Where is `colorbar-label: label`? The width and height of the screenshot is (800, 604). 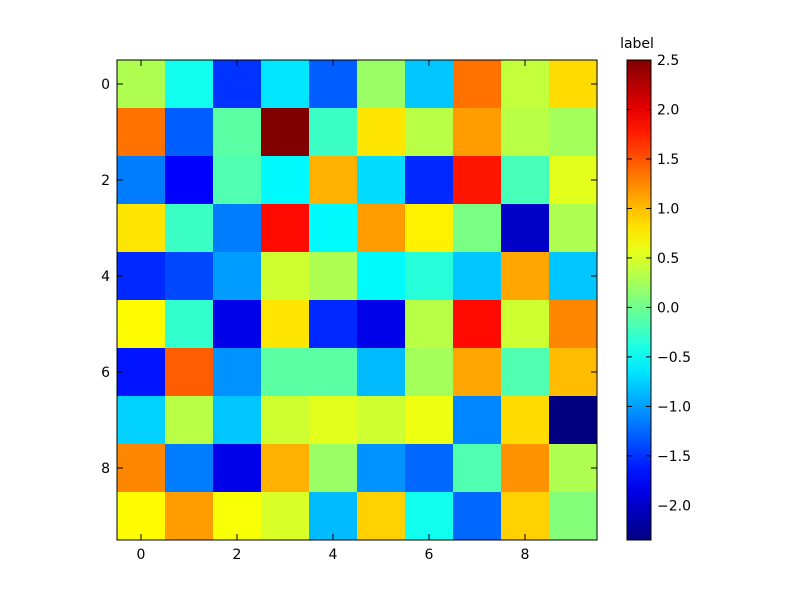 colorbar-label: label is located at coordinates (637, 44).